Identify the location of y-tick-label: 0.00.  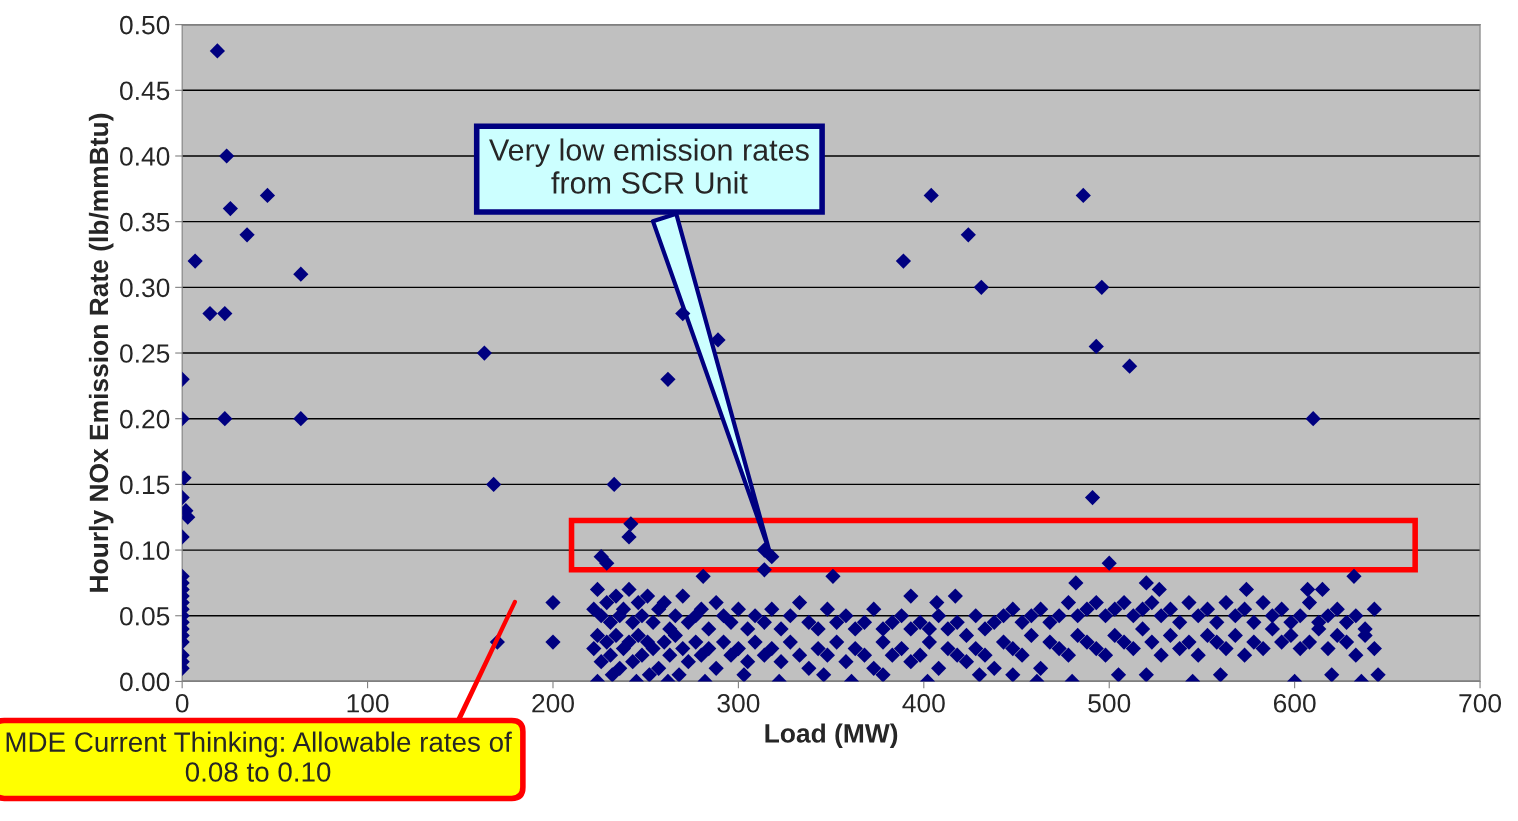
(145, 682).